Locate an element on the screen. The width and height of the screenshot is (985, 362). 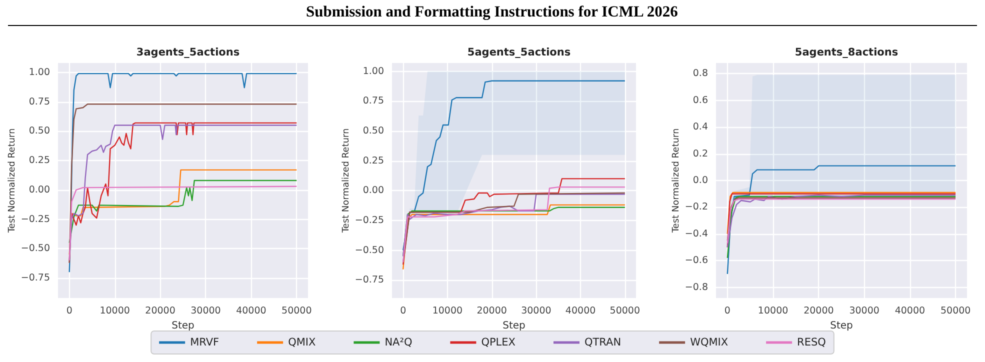
y-tick-label: 0.2 is located at coordinates (700, 154).